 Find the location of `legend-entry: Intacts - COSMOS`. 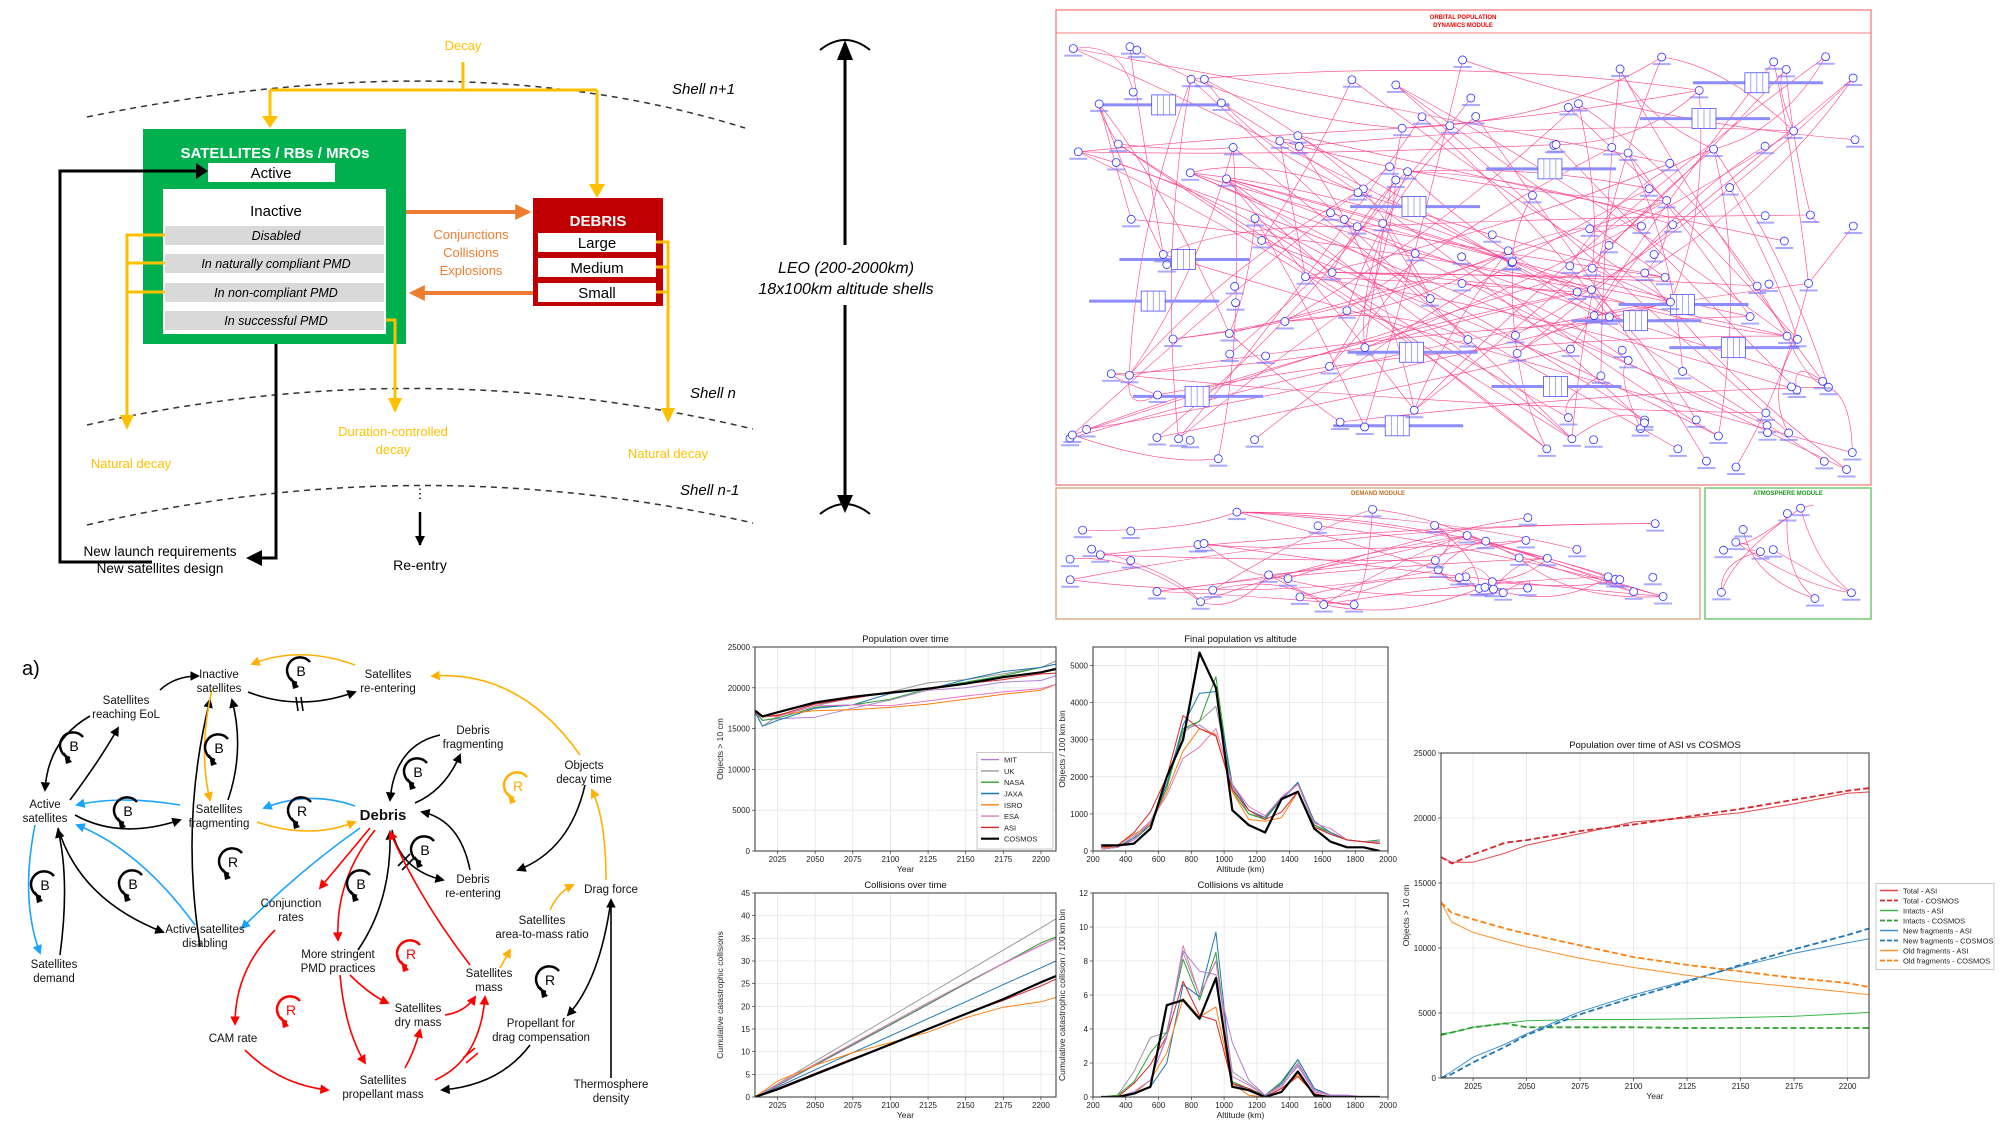

legend-entry: Intacts - COSMOS is located at coordinates (1934, 921).